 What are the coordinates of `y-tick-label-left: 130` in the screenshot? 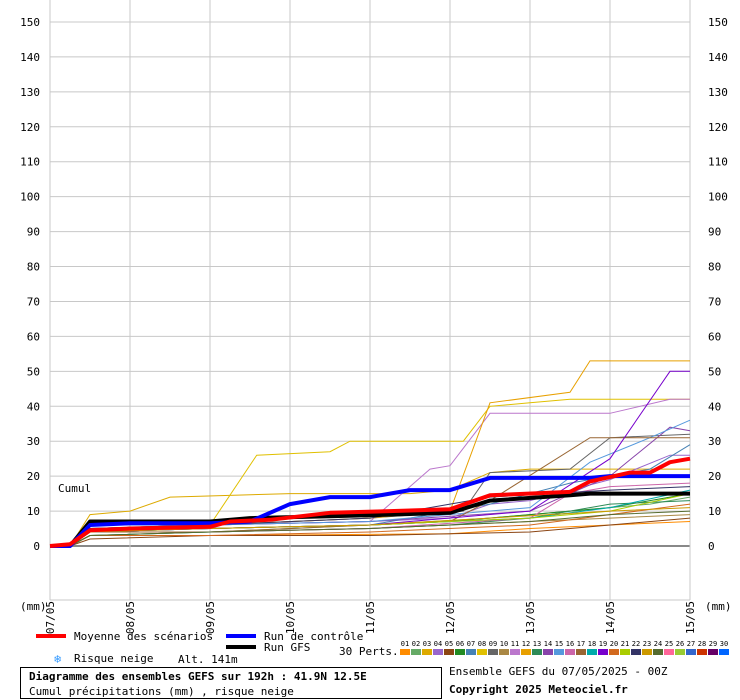 It's located at (30, 92).